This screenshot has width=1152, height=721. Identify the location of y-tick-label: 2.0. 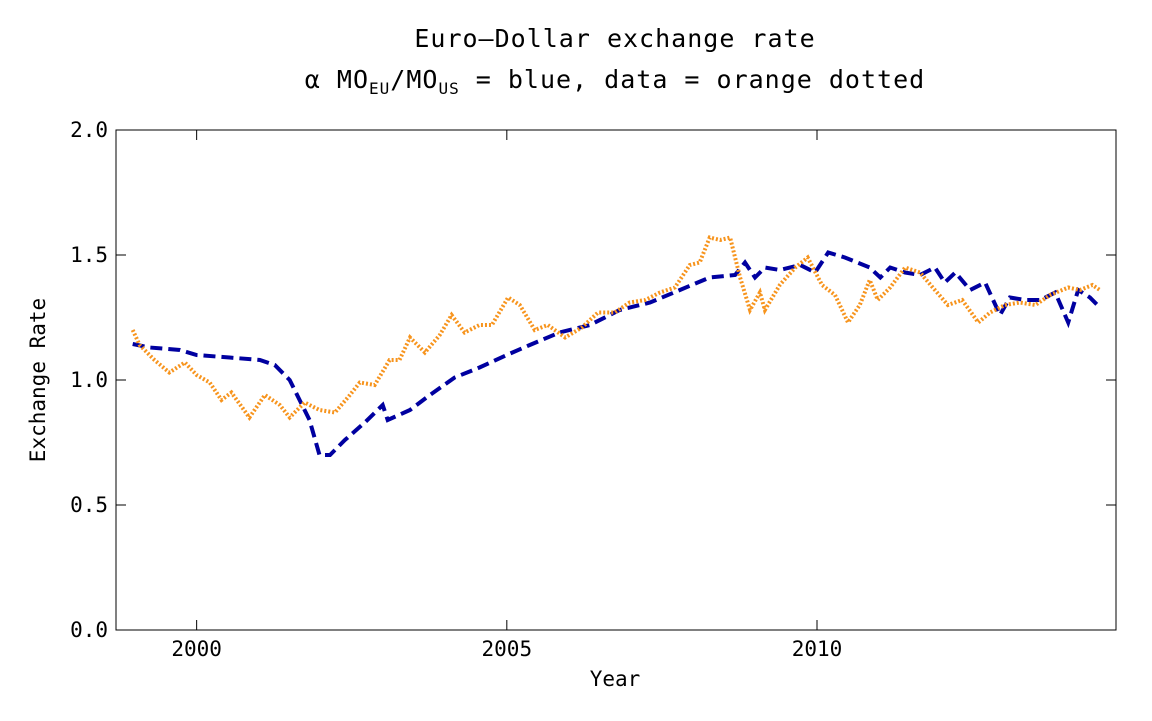
(89, 130).